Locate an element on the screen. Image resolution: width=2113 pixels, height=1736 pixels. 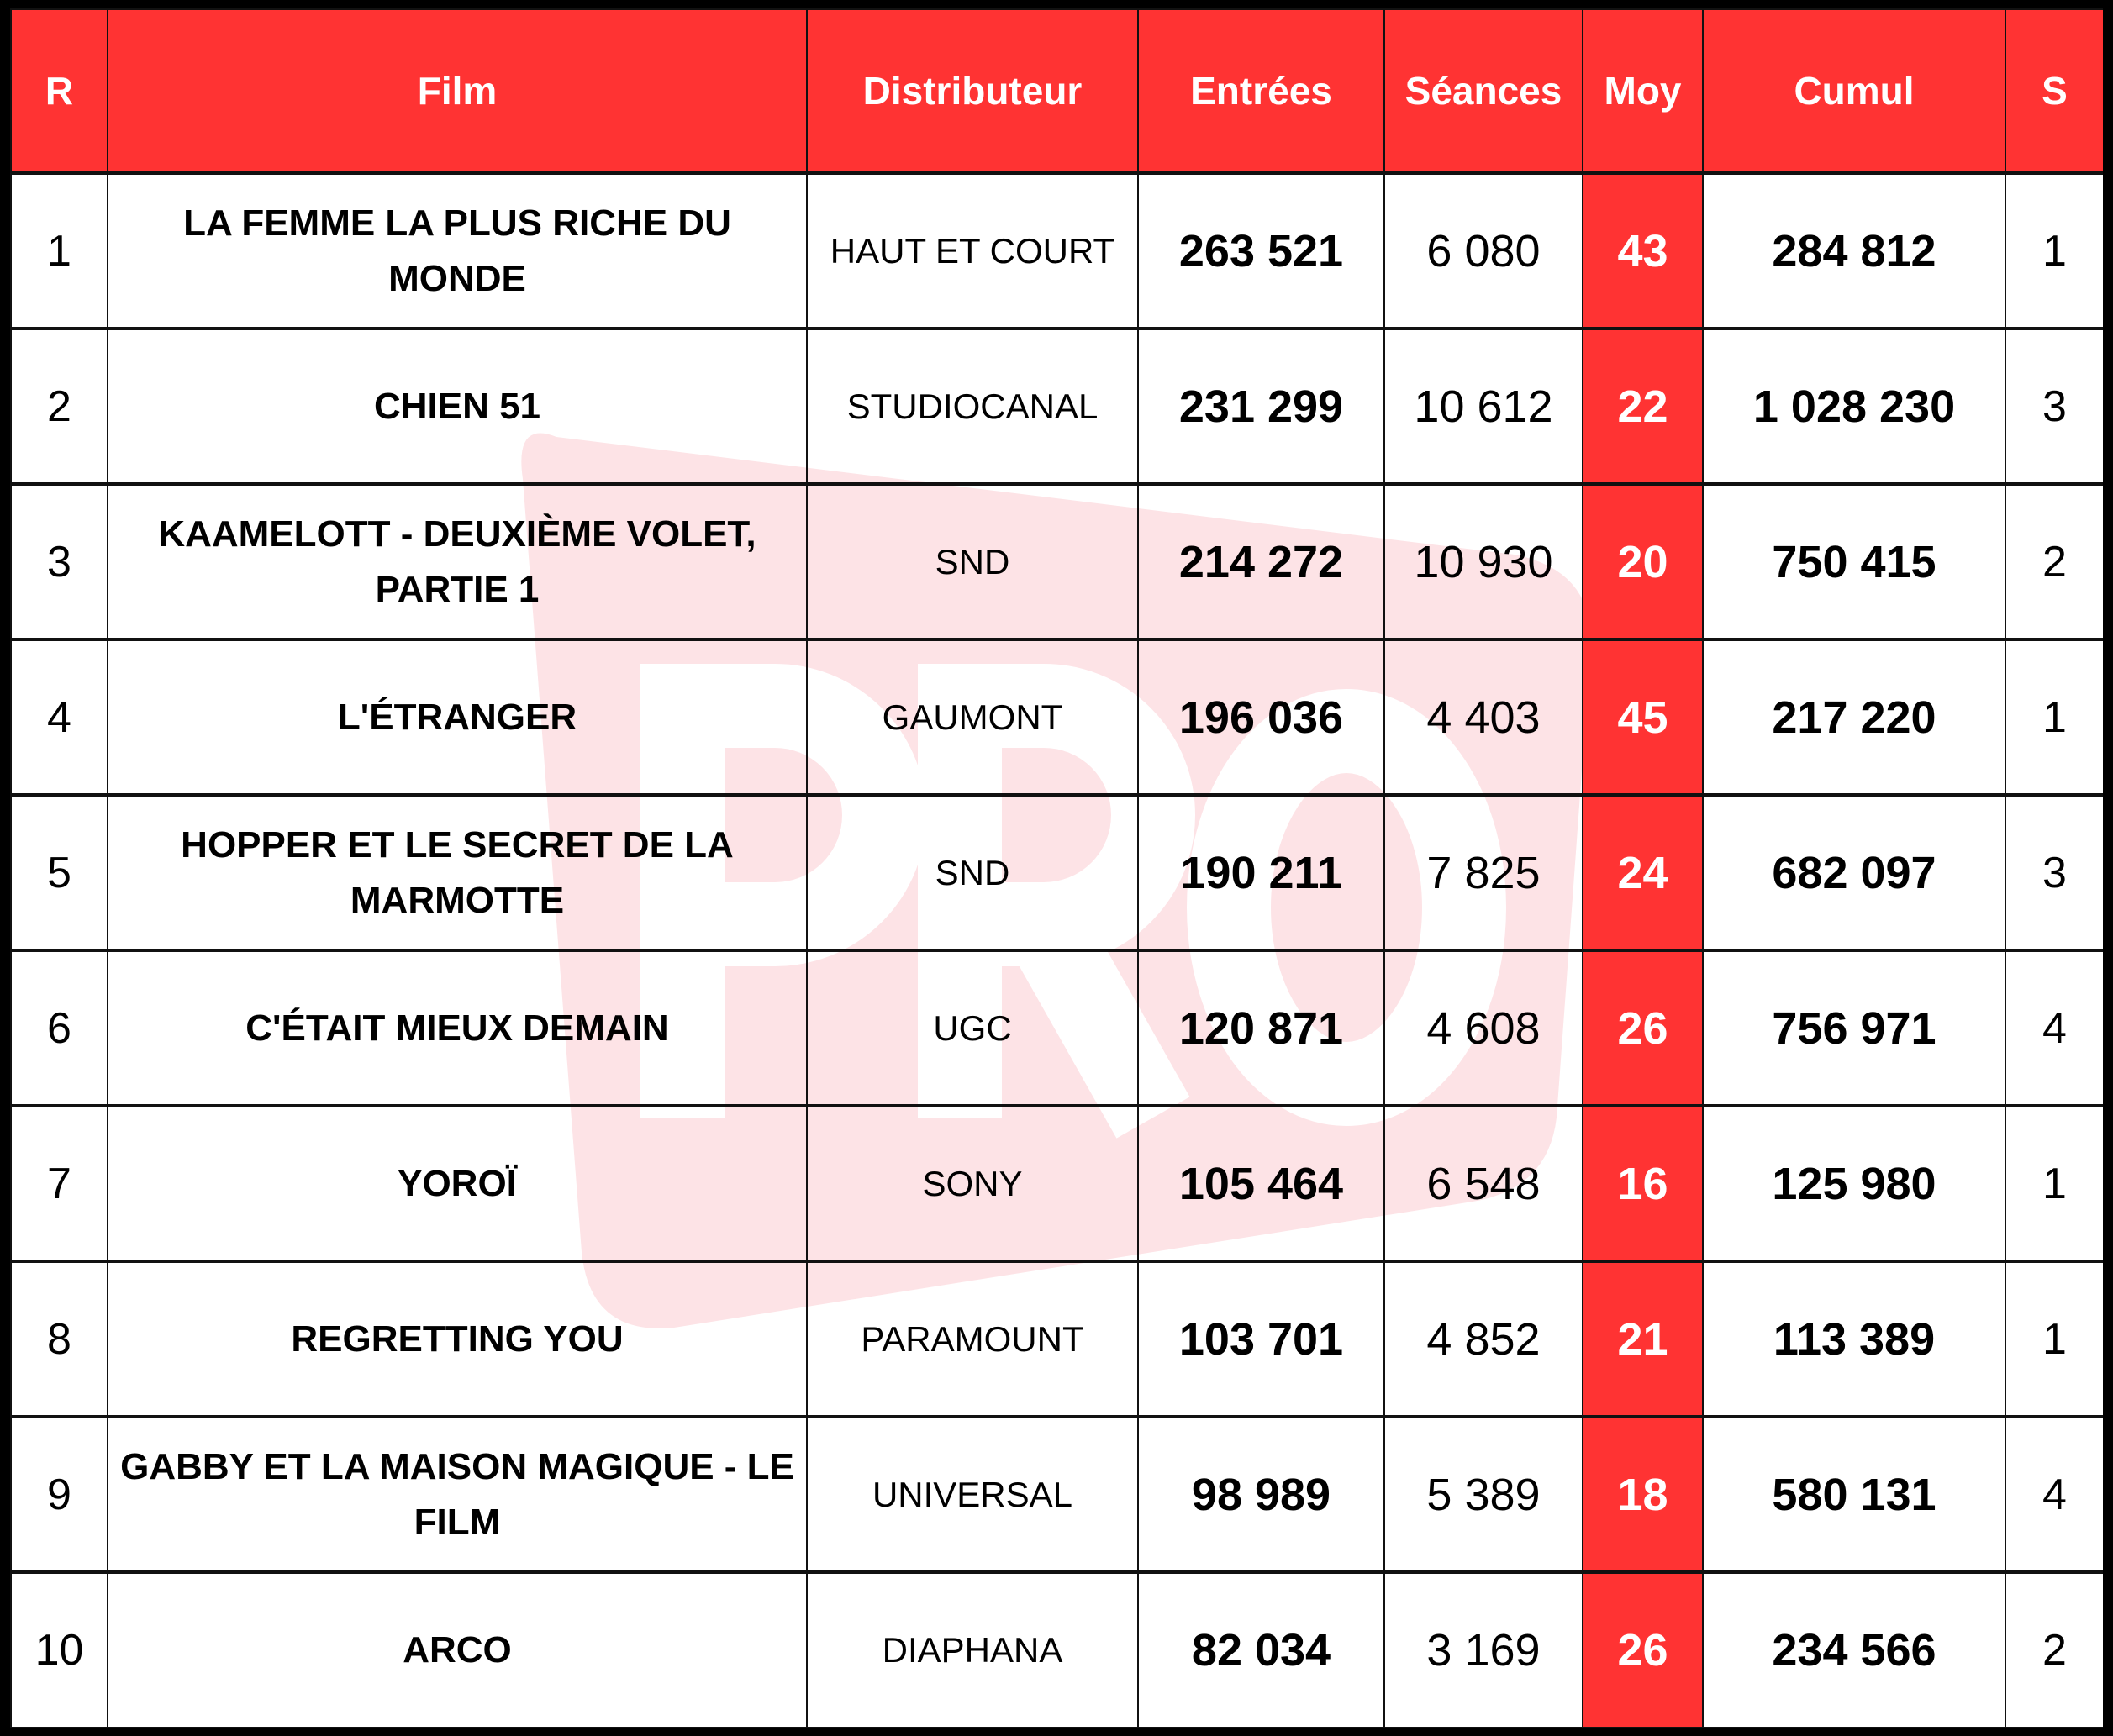
cell-moy: 21 is located at coordinates (1643, 1339).